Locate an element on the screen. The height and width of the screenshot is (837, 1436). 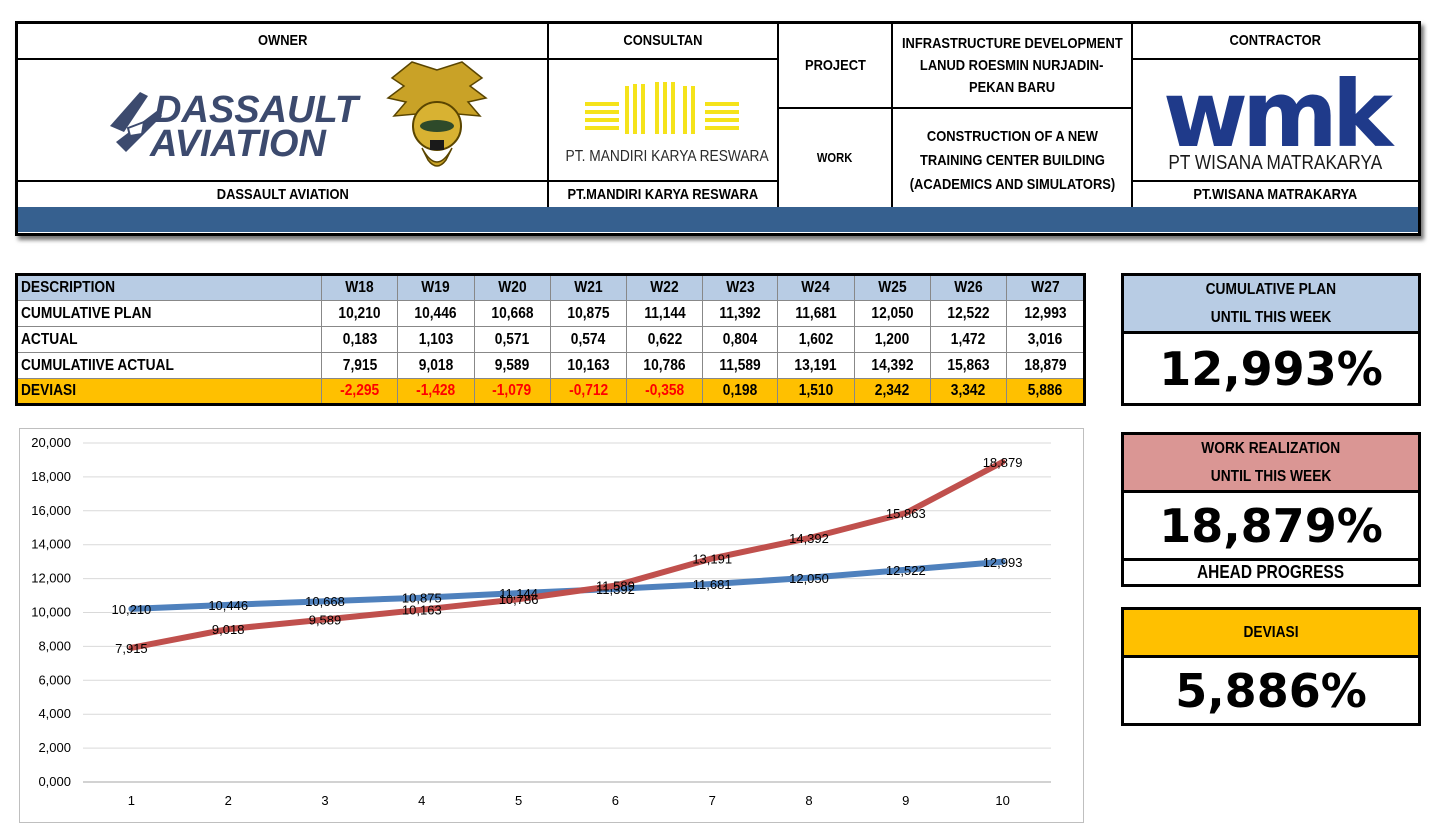
data-label: 13,191 is located at coordinates (712, 558).